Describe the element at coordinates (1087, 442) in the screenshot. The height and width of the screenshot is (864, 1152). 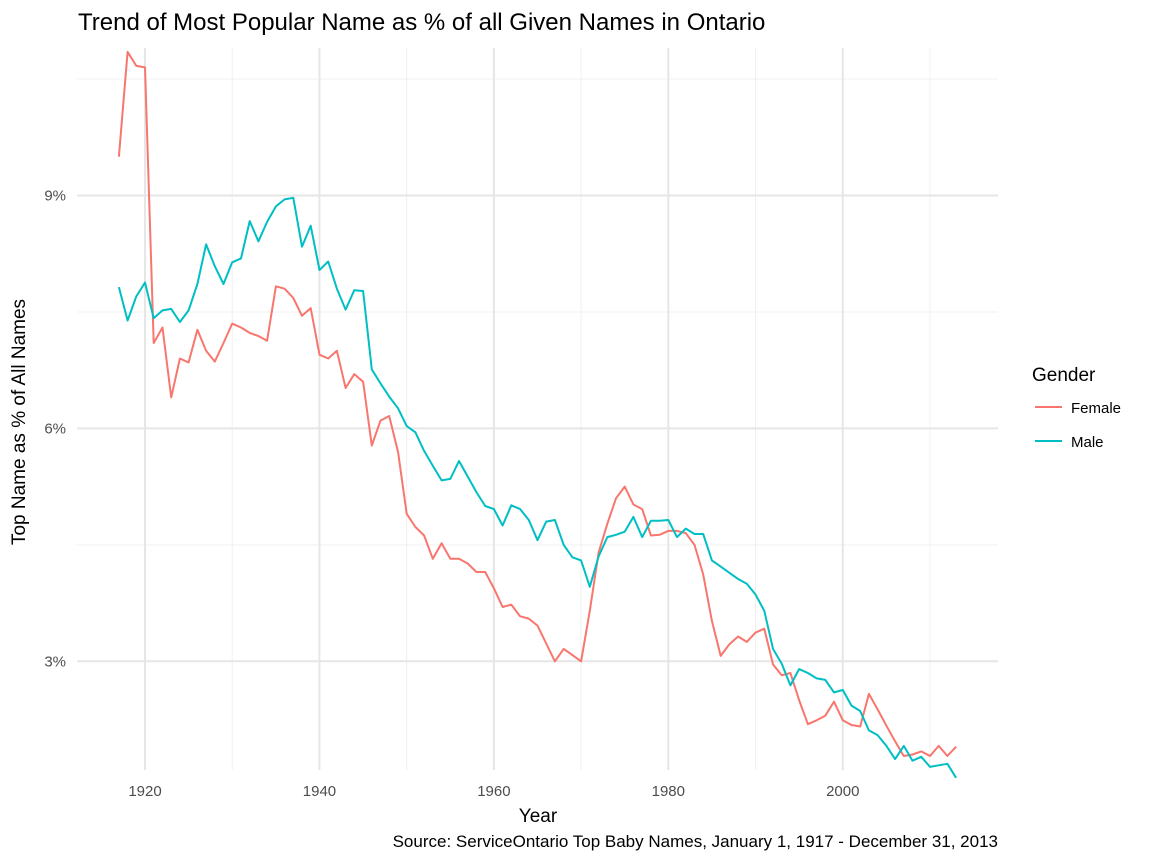
I see `legend-label-male: Male` at that location.